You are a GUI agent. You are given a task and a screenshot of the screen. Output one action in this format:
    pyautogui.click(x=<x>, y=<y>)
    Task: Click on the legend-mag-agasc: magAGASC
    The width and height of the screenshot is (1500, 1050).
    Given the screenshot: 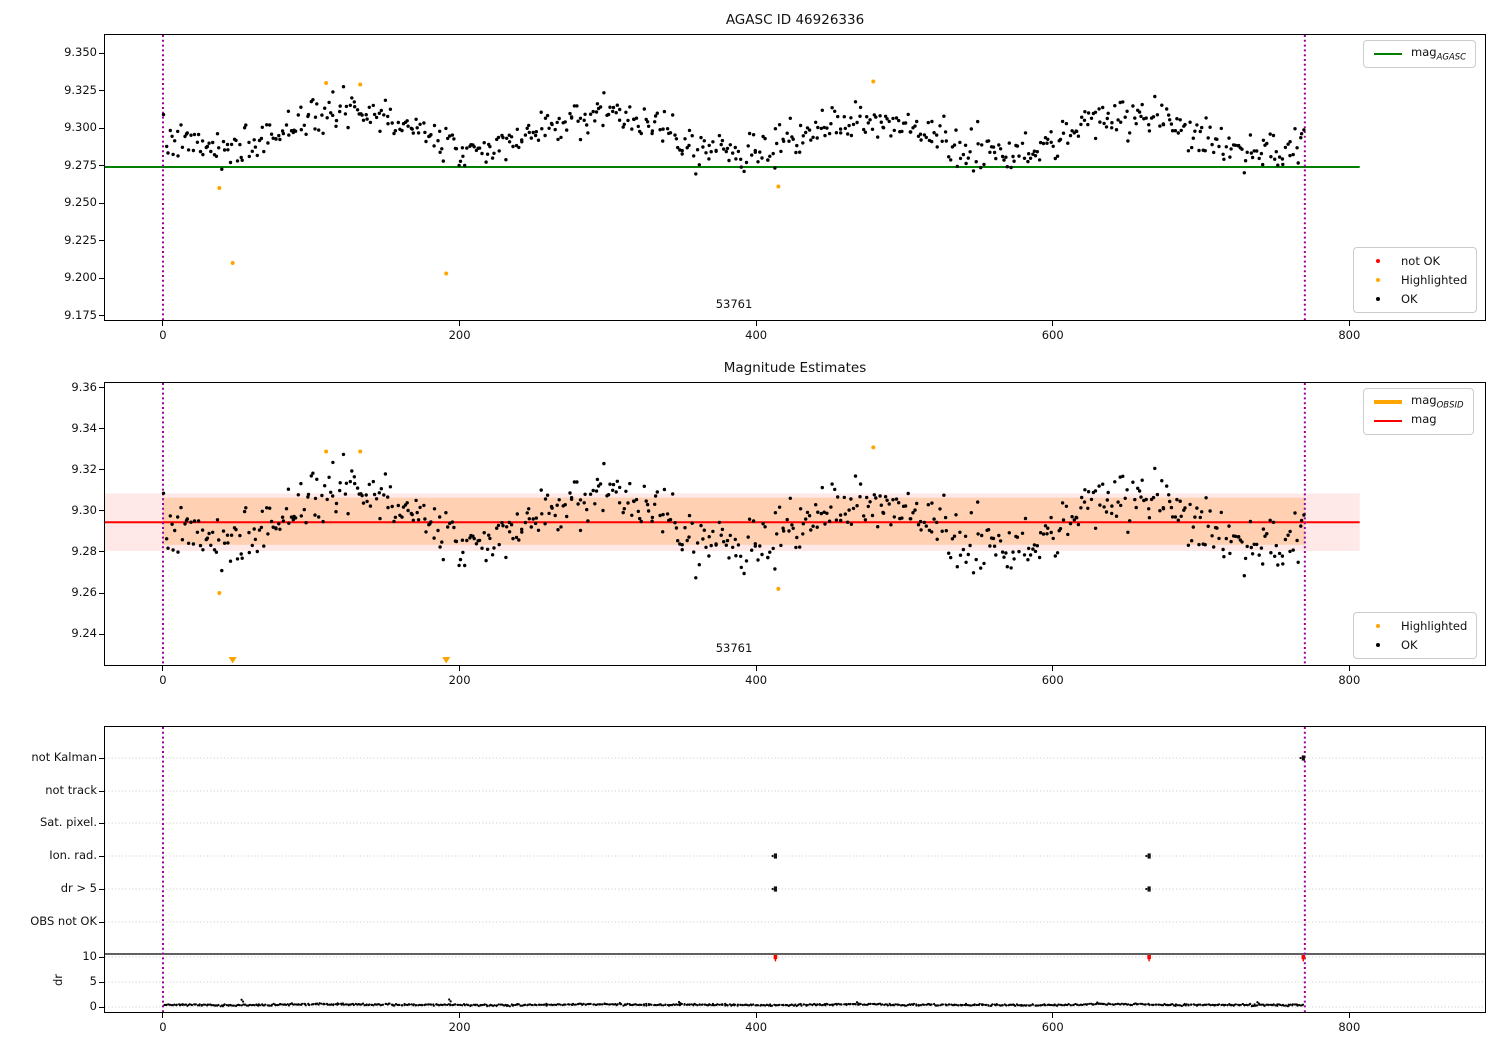 What is the action you would take?
    pyautogui.click(x=1420, y=54)
    